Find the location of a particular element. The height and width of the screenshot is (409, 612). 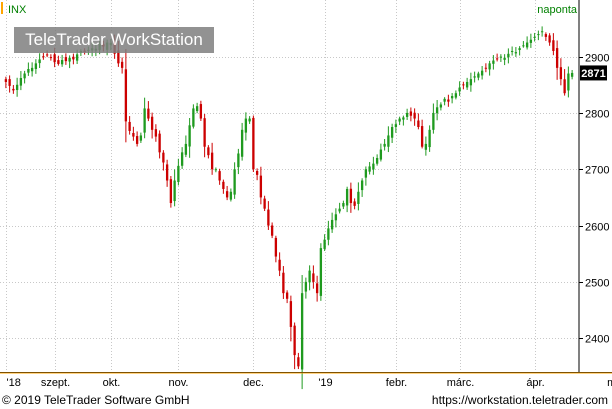

x-tick-label: márc. is located at coordinates (461, 383).